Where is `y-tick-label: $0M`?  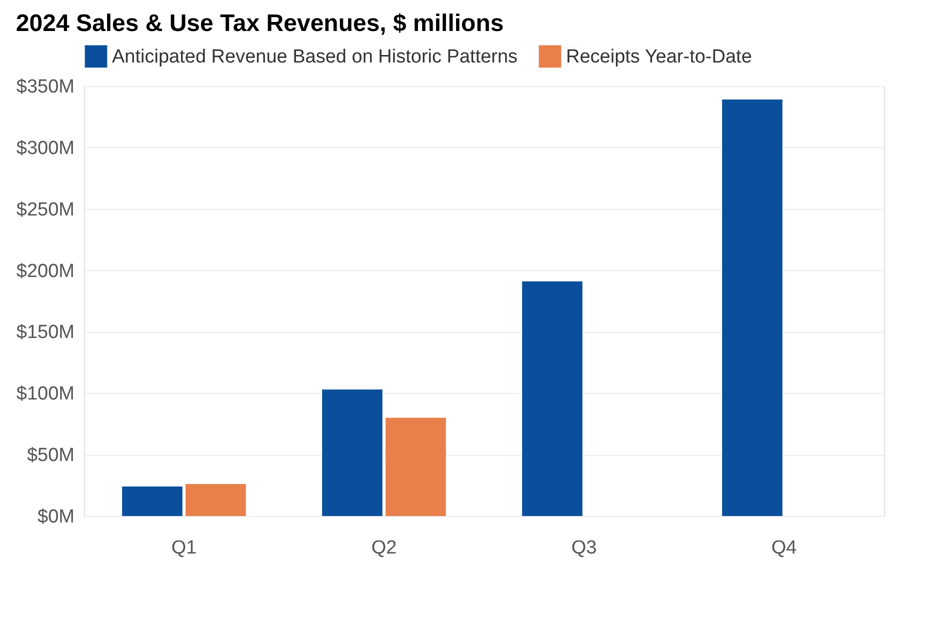
y-tick-label: $0M is located at coordinates (56, 517).